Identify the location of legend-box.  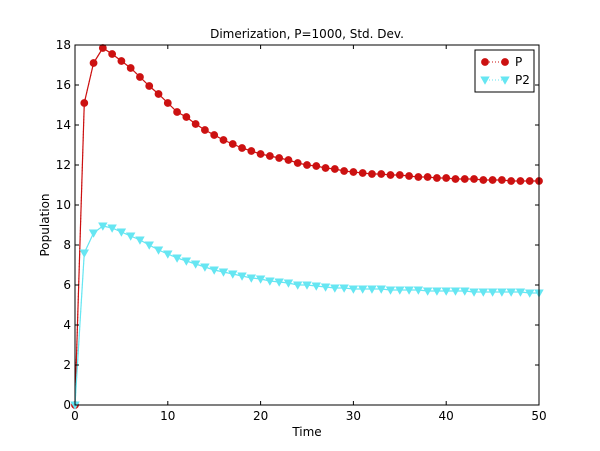
(504, 71).